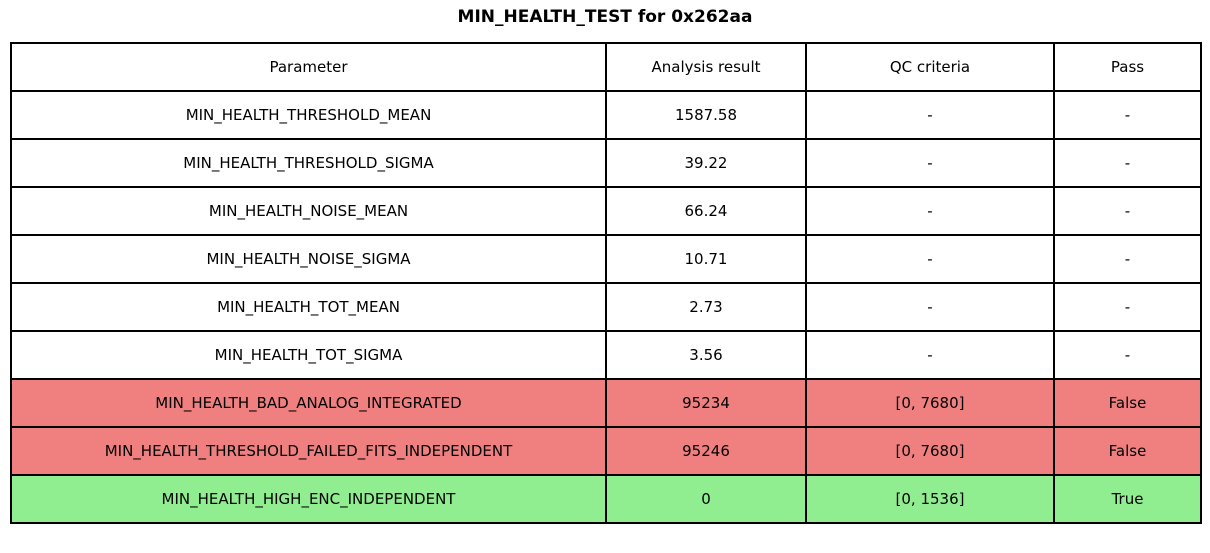 The image size is (1210, 553). I want to click on param-cell: MIN_HEALTH_NOISE_SIGMA, so click(308, 259).